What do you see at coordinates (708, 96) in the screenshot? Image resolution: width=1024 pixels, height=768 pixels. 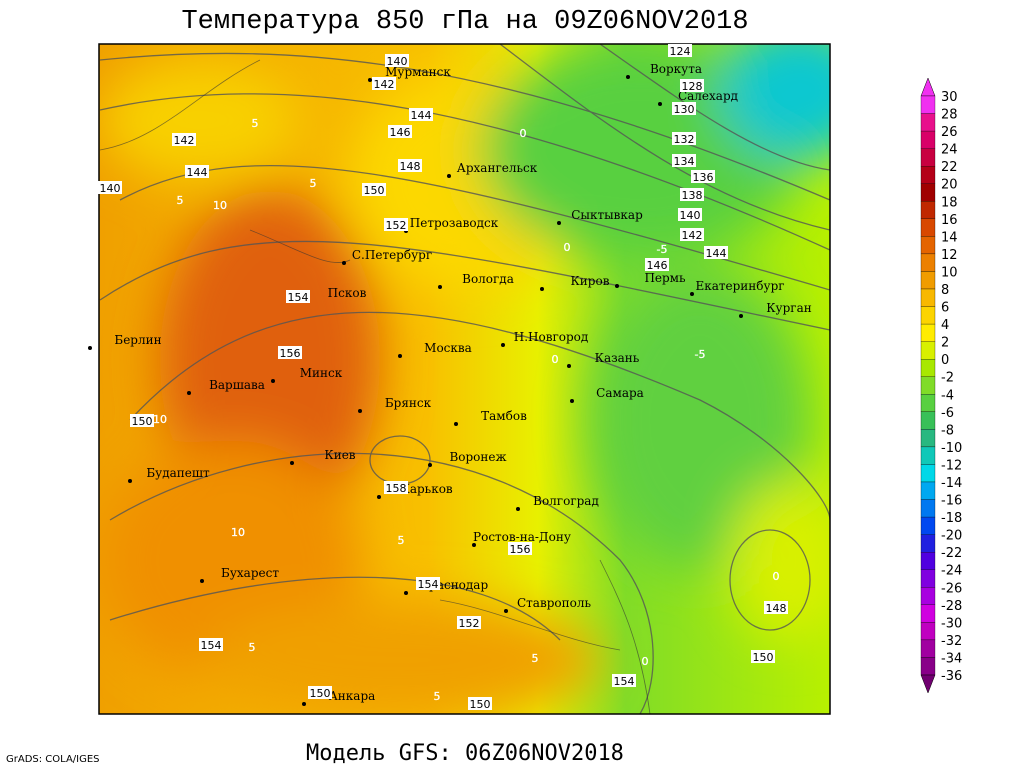 I see `city-label: Салехард` at bounding box center [708, 96].